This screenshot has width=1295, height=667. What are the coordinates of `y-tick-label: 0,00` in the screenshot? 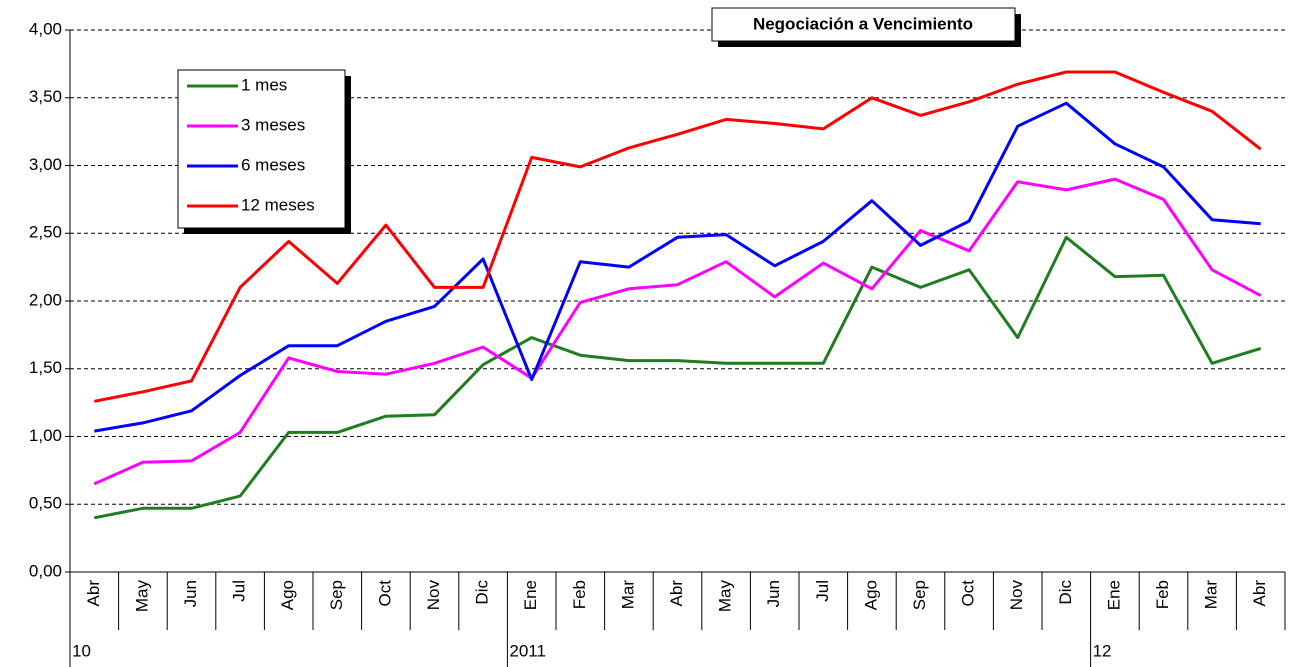 It's located at (45, 570).